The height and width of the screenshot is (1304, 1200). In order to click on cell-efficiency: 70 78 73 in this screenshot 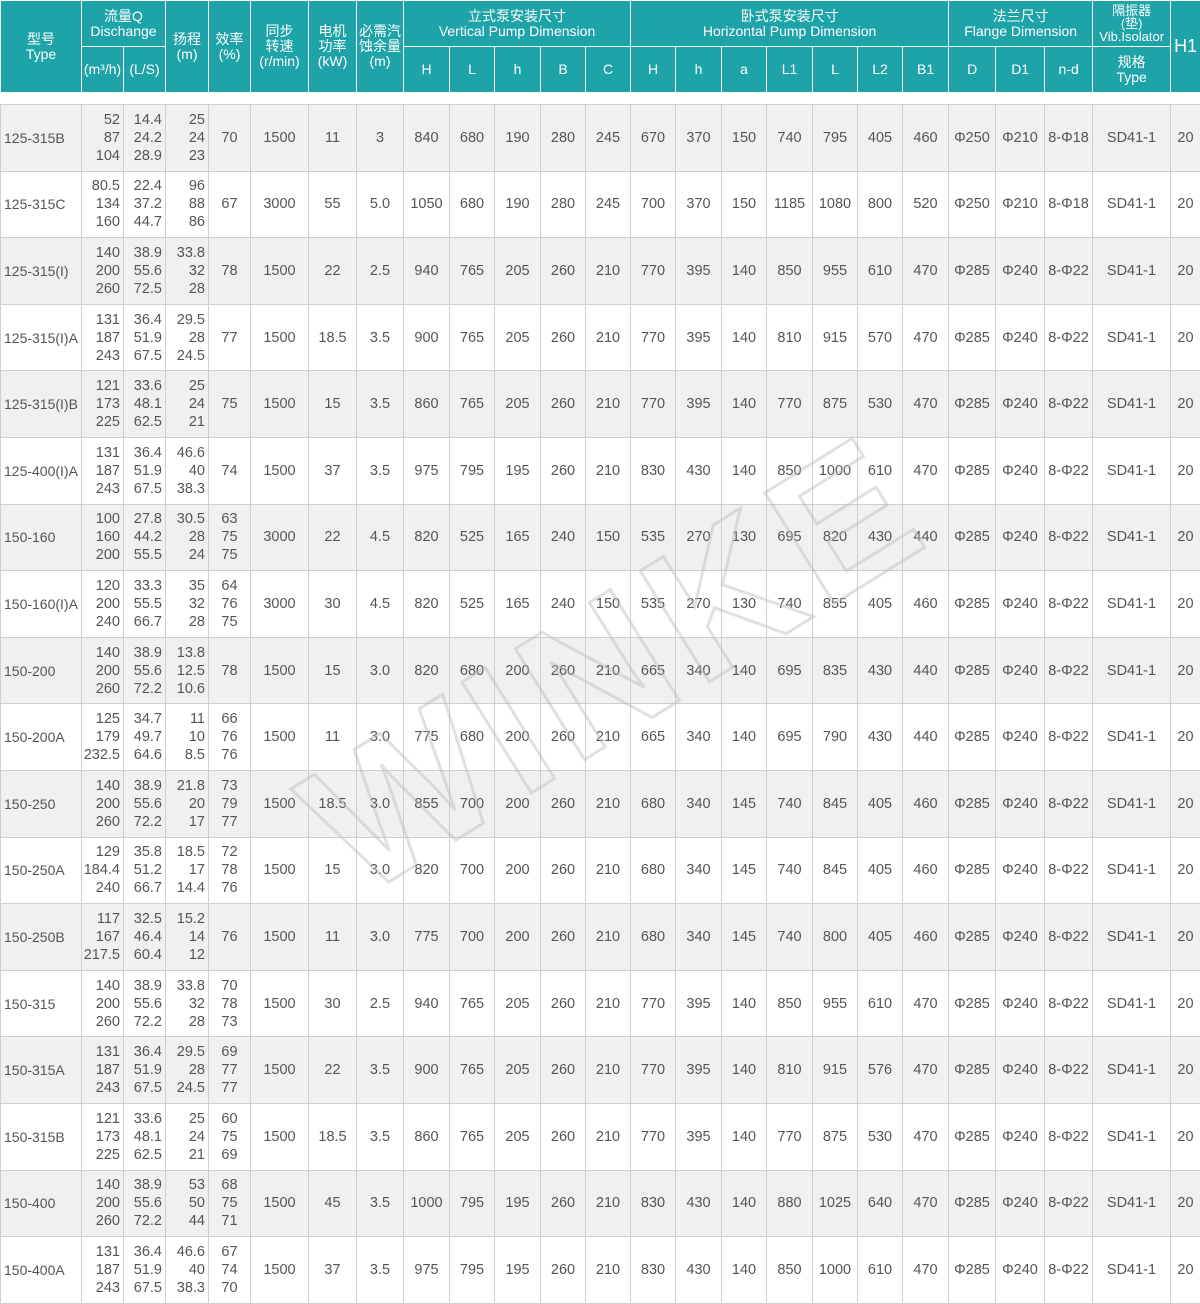, I will do `click(229, 1003)`.